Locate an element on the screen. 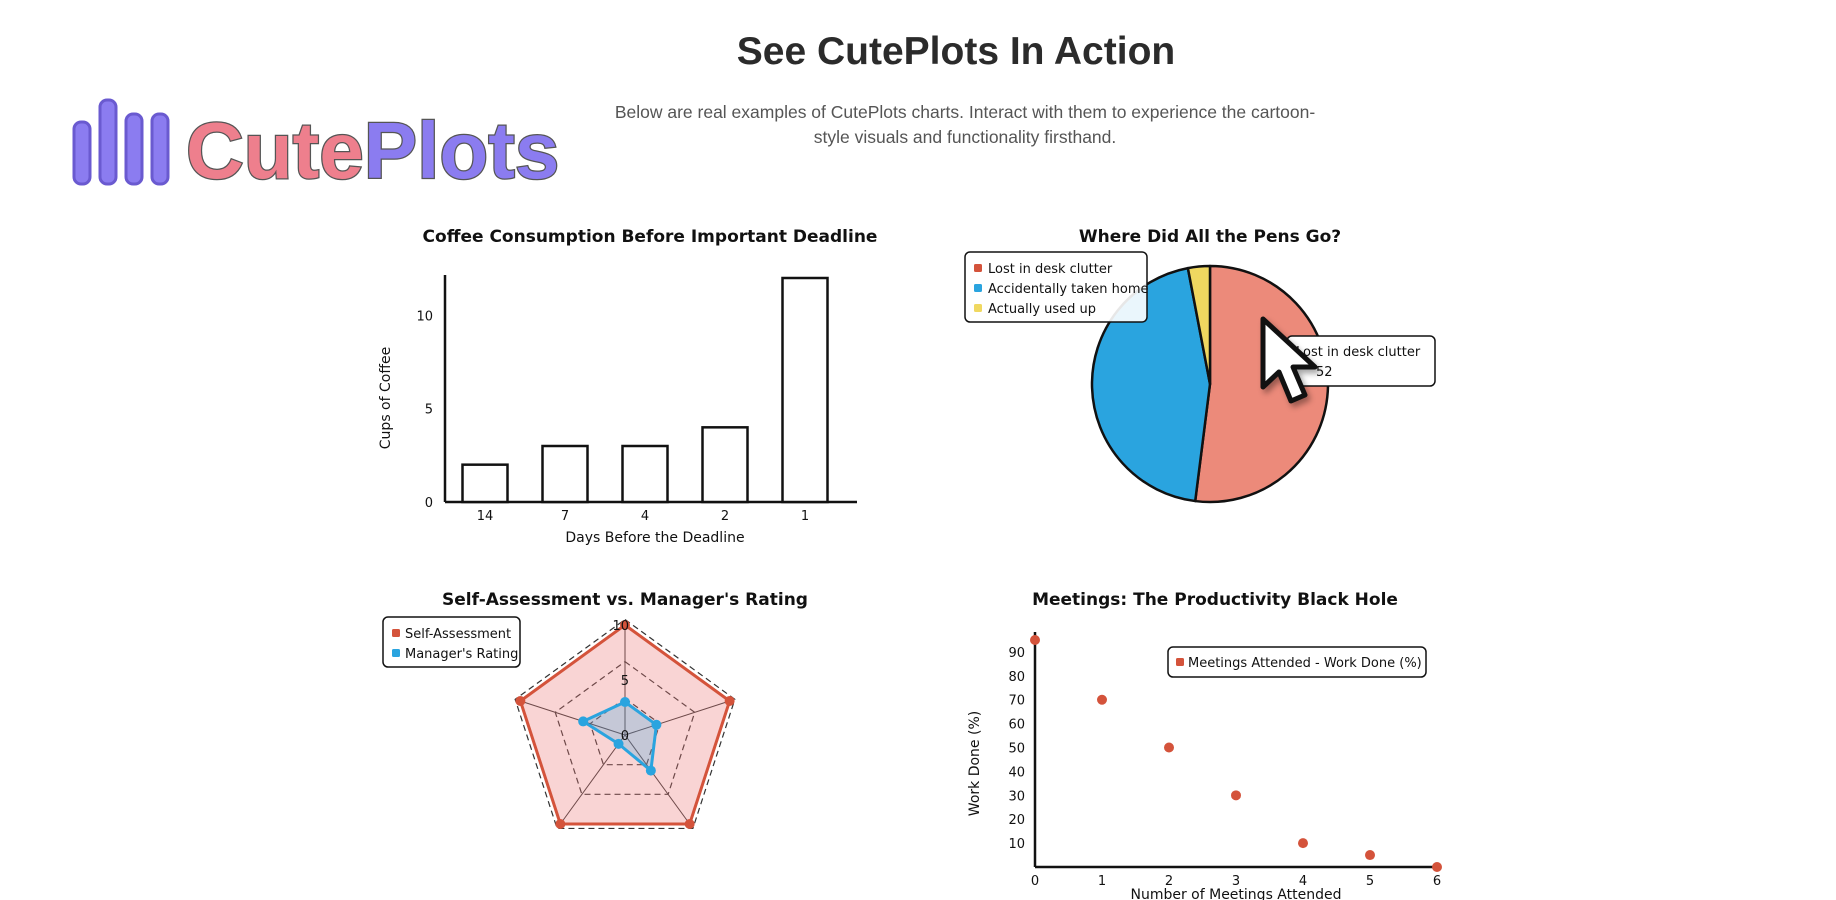 This screenshot has width=1836, height=900. legend-label: Lost in desk clutter is located at coordinates (1050, 269).